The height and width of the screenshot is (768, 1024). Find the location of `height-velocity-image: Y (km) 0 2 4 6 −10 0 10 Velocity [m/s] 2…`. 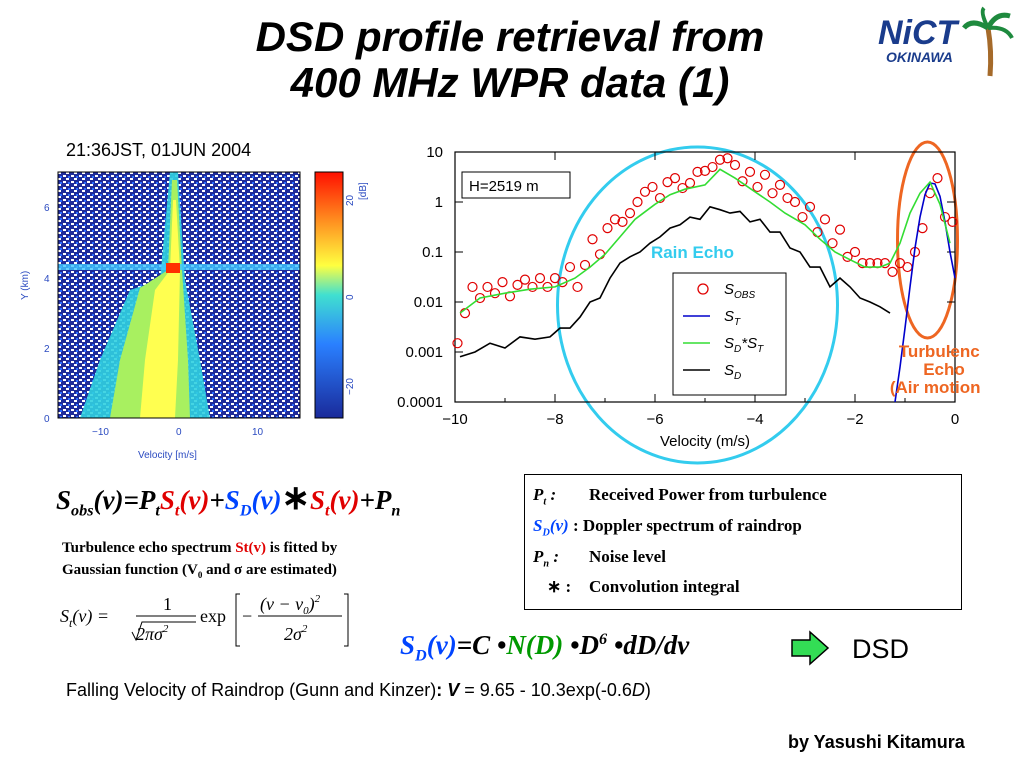

height-velocity-image: Y (km) 0 2 4 6 −10 0 10 Velocity [m/s] 2… is located at coordinates (194, 316).